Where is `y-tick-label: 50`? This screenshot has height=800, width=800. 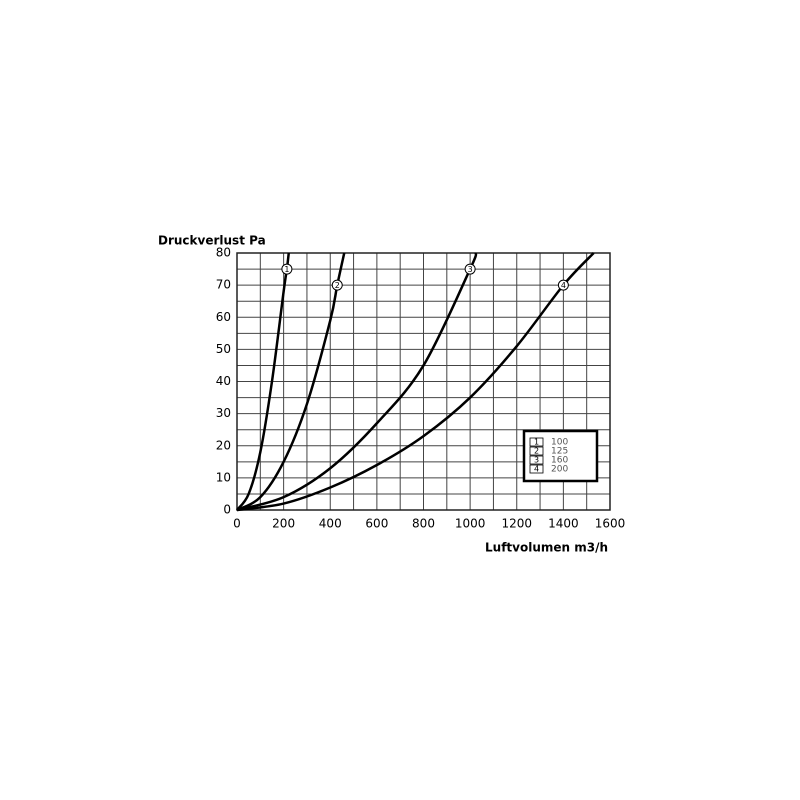
y-tick-label: 50 is located at coordinates (223, 349).